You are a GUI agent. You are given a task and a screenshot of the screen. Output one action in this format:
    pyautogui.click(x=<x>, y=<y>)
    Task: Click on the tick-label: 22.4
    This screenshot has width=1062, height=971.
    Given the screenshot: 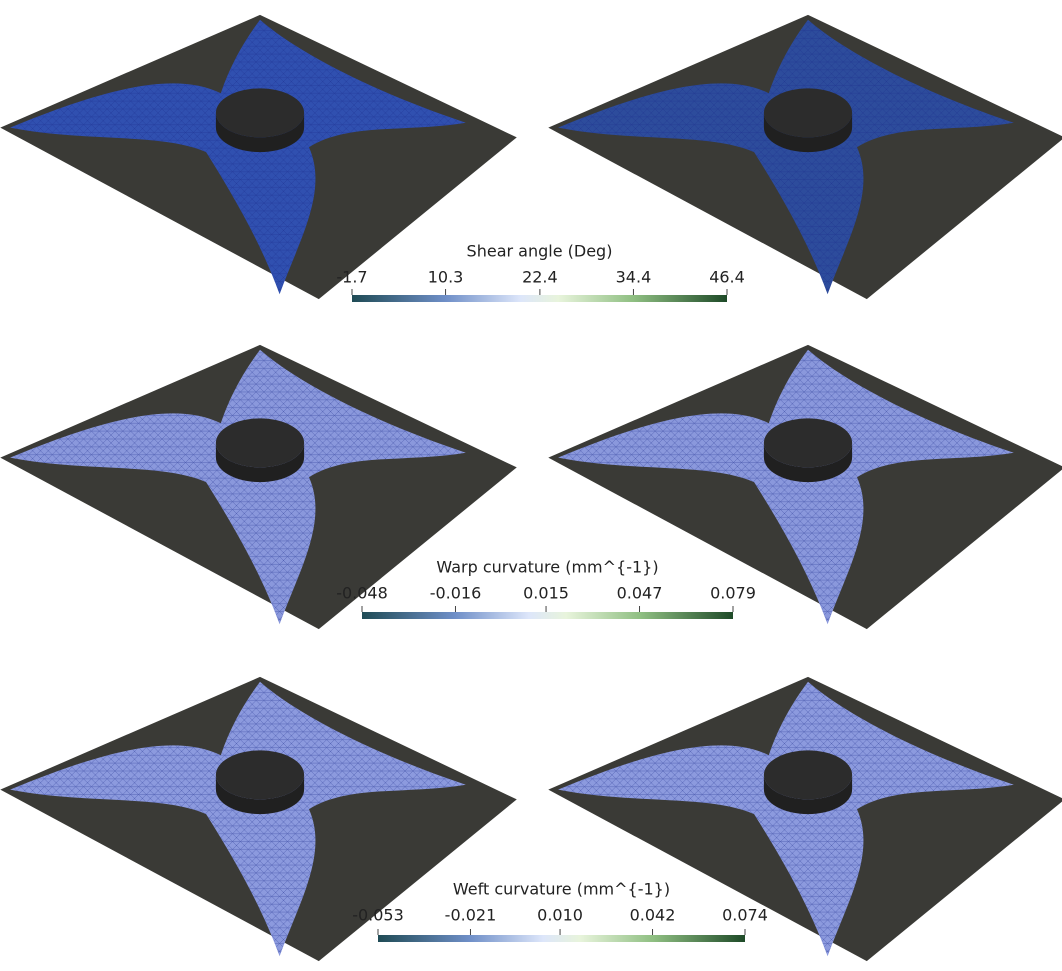 What is the action you would take?
    pyautogui.click(x=540, y=277)
    